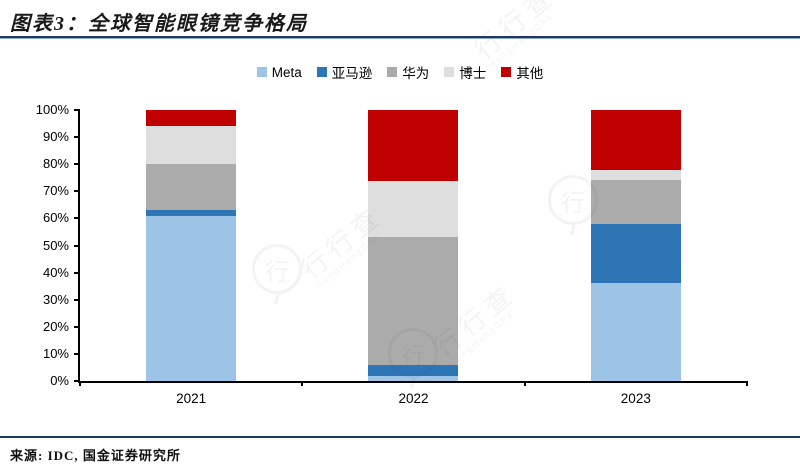 Image resolution: width=800 pixels, height=467 pixels. What do you see at coordinates (191, 398) in the screenshot?
I see `x-tick-label: 2021` at bounding box center [191, 398].